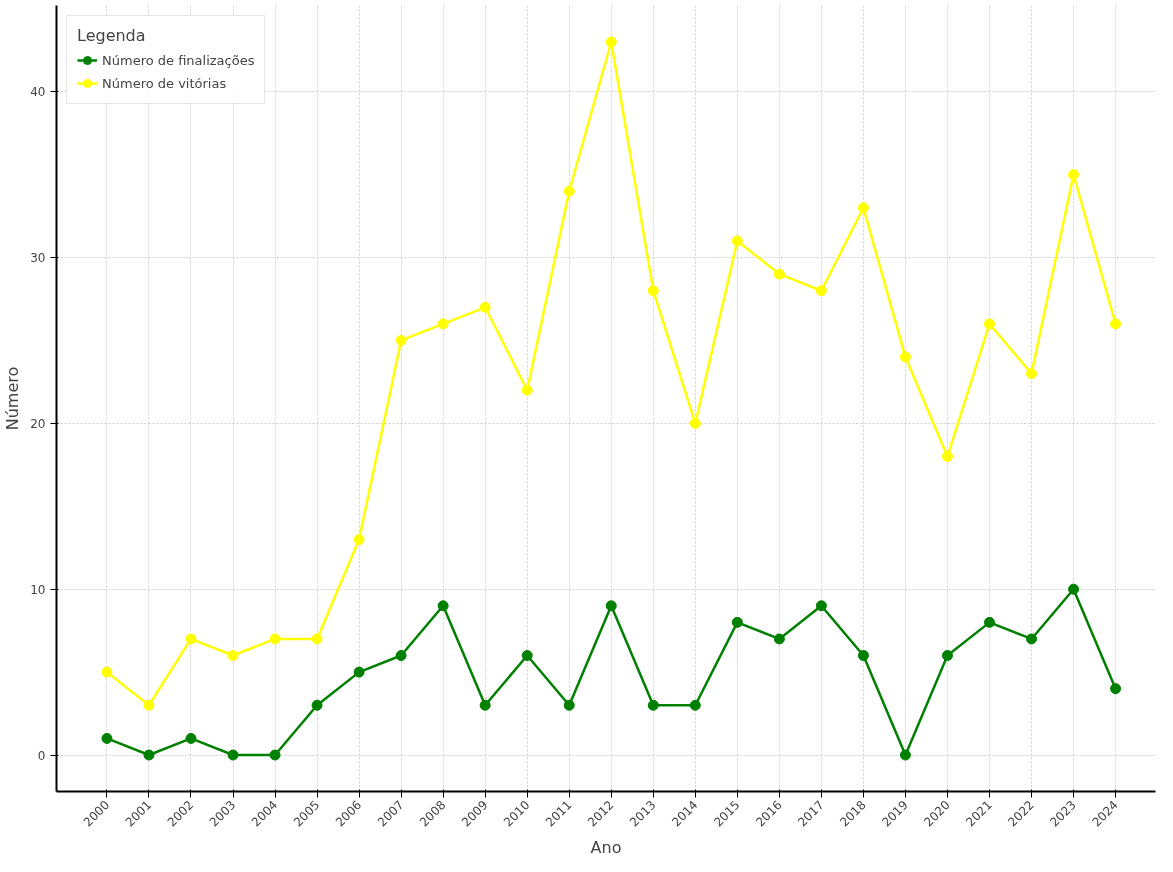 This screenshot has width=1173, height=872. What do you see at coordinates (38, 589) in the screenshot?
I see `y-tick-label: 10` at bounding box center [38, 589].